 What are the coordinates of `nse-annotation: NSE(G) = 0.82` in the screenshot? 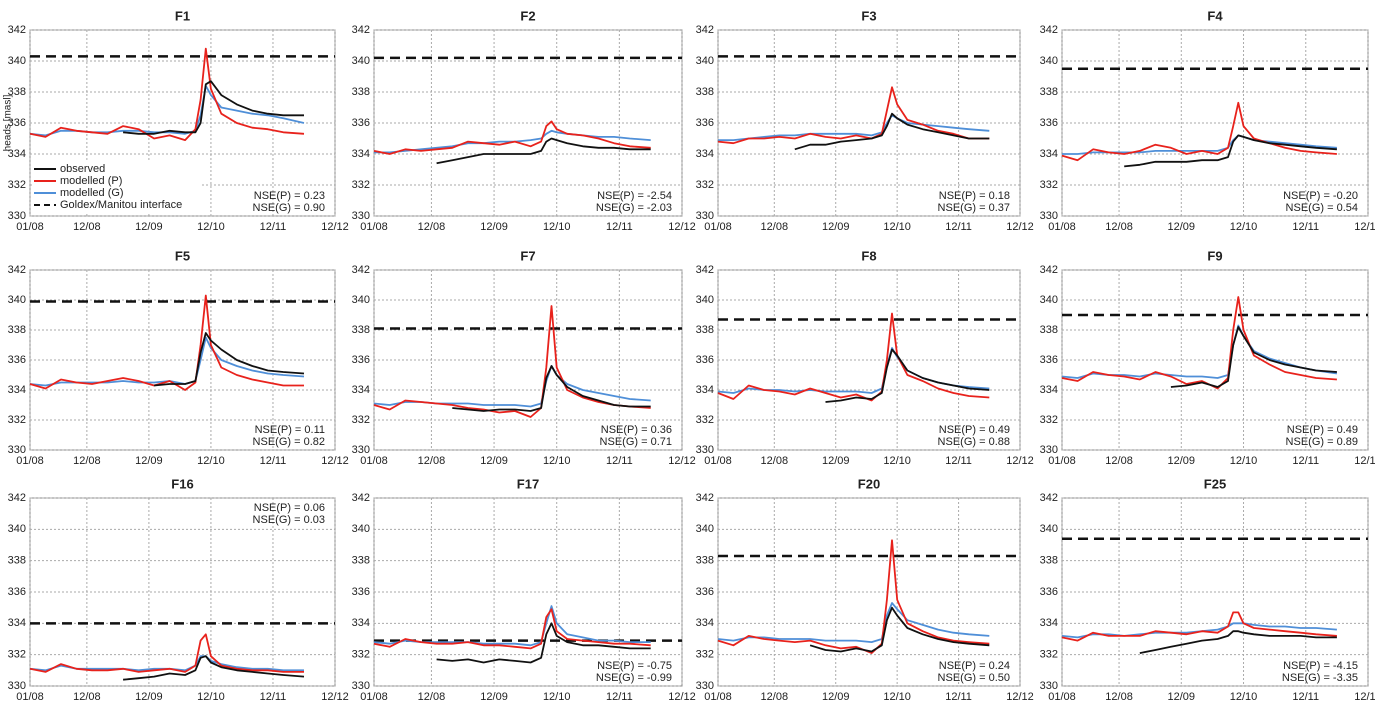 It's located at (289, 442).